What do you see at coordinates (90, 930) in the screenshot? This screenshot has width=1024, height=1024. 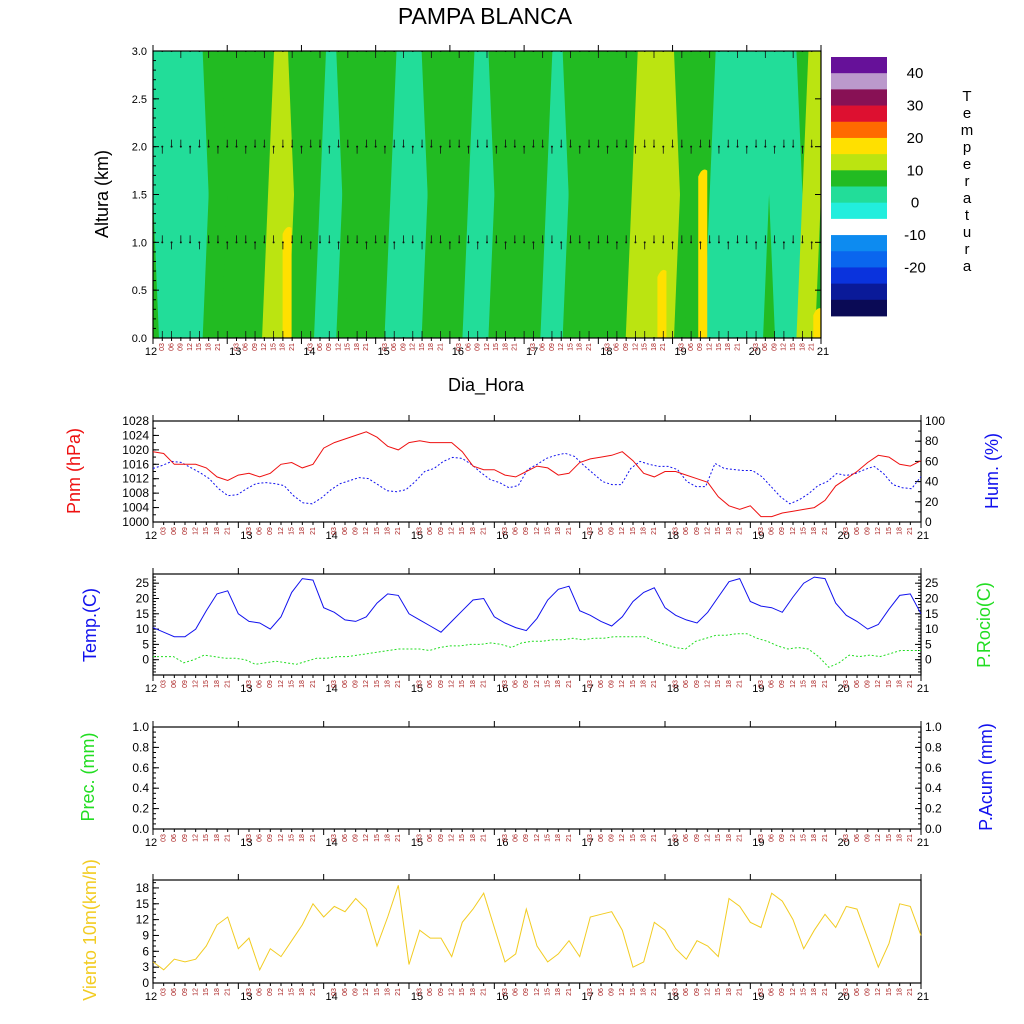 I see `wind-ylabel: Viento 10m(km/h)` at bounding box center [90, 930].